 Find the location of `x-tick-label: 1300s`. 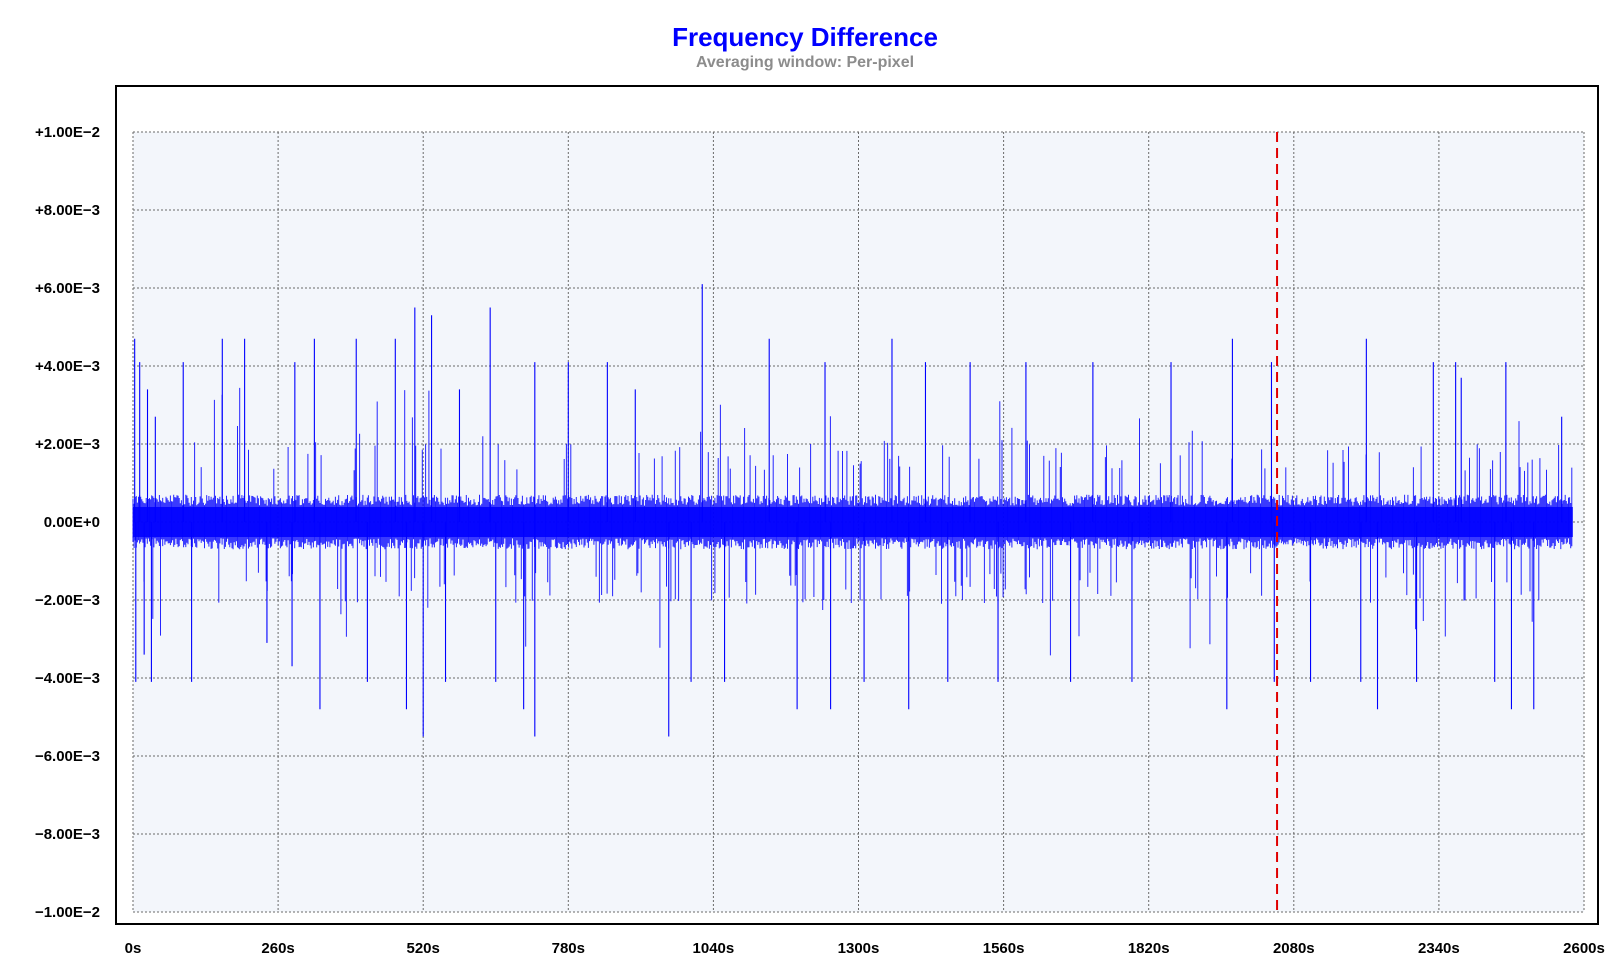

x-tick-label: 1300s is located at coordinates (859, 948).